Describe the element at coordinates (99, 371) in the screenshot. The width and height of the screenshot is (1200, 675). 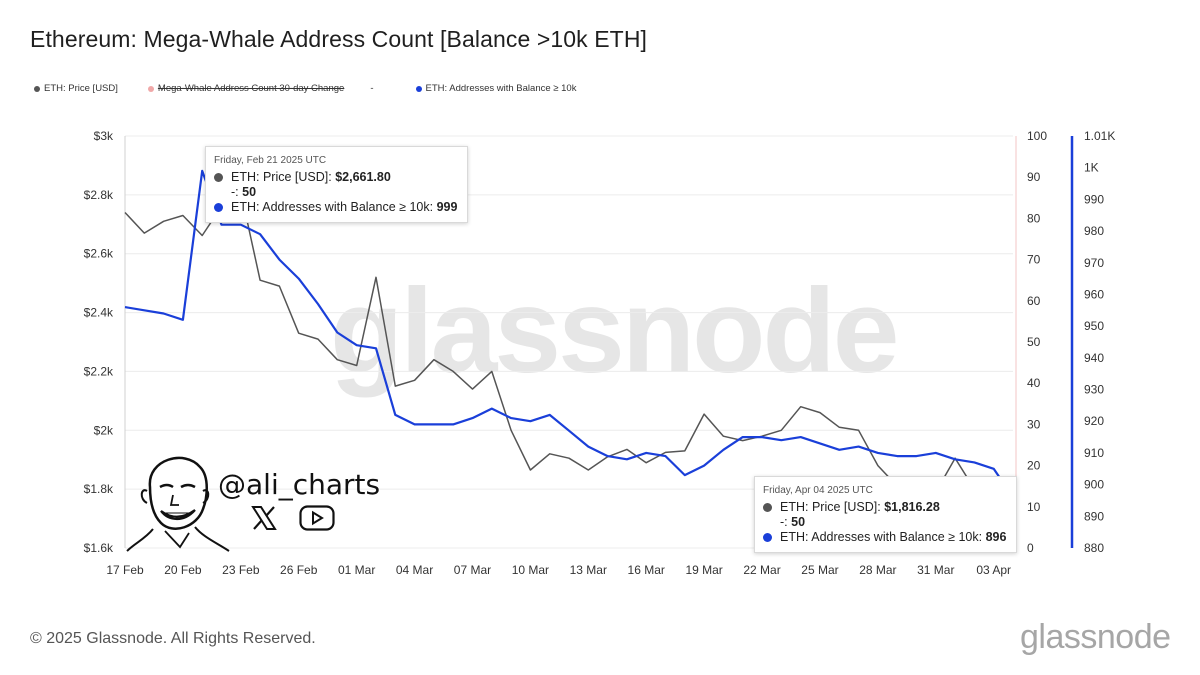
I see `y-left-tick-label: $2.2k` at that location.